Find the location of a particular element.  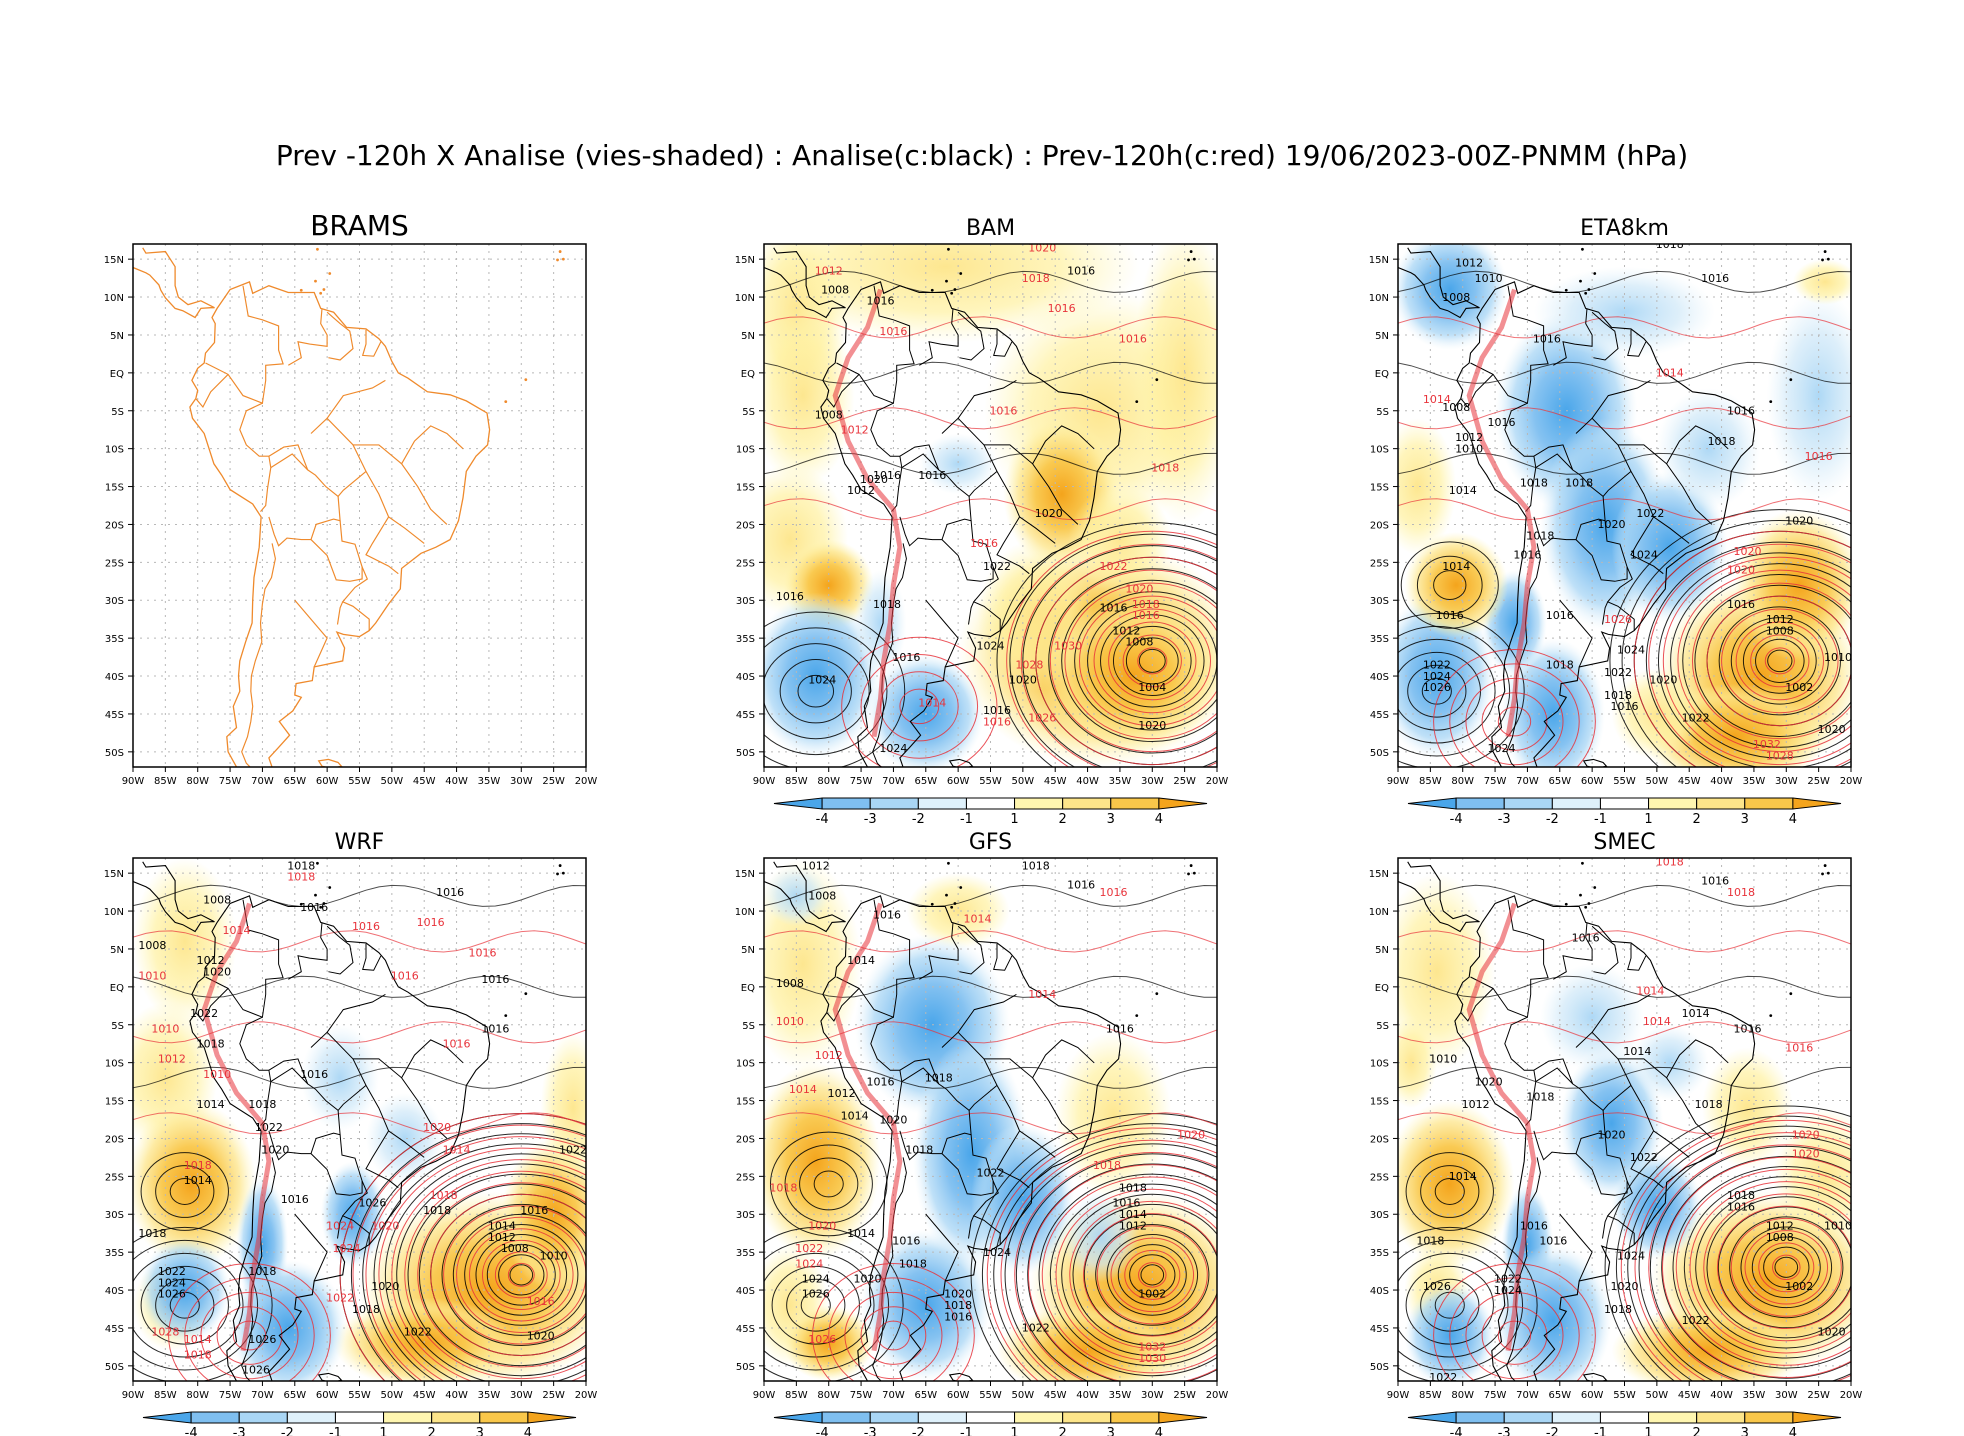

y-tick-label: 40S is located at coordinates (745, 1291).